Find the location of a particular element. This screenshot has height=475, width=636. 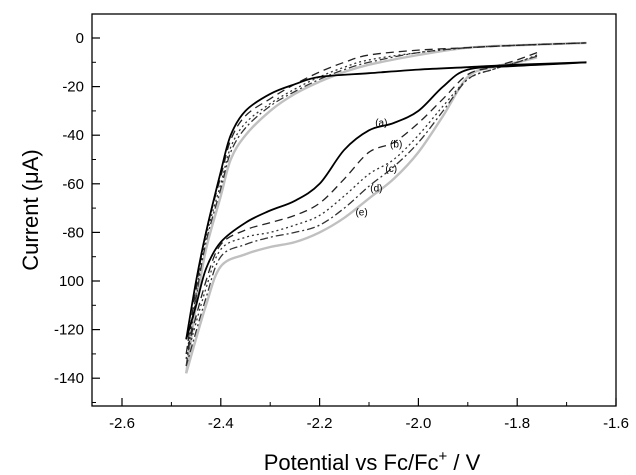

y-tick-label: -80 is located at coordinates (73, 232).